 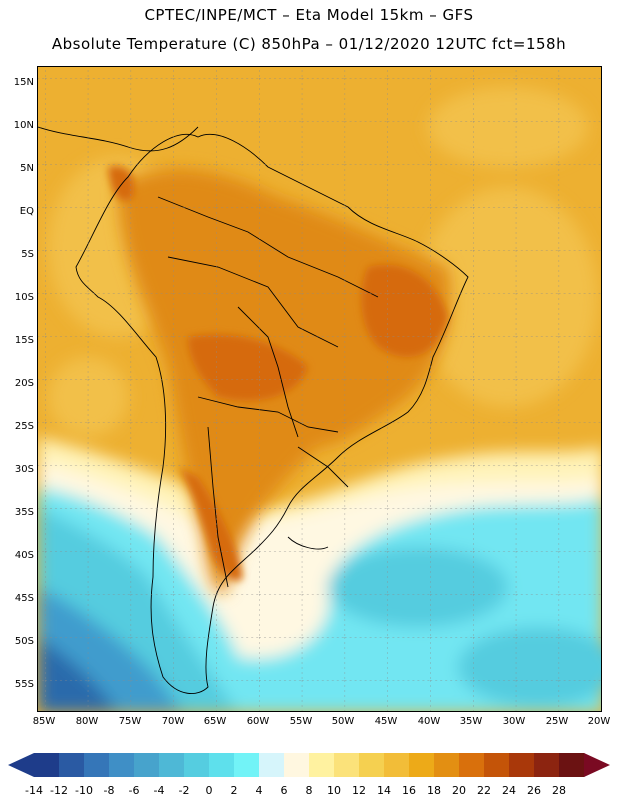 I want to click on lat-label: 15S, so click(x=24, y=340).